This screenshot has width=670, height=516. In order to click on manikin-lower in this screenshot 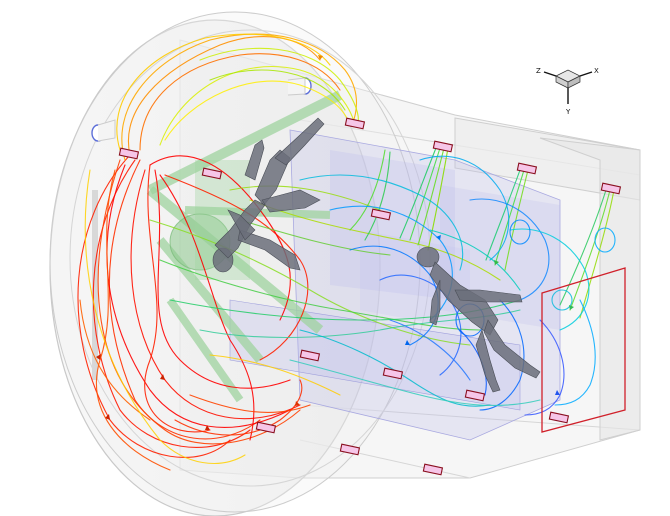, I will do `click(478, 319)`.